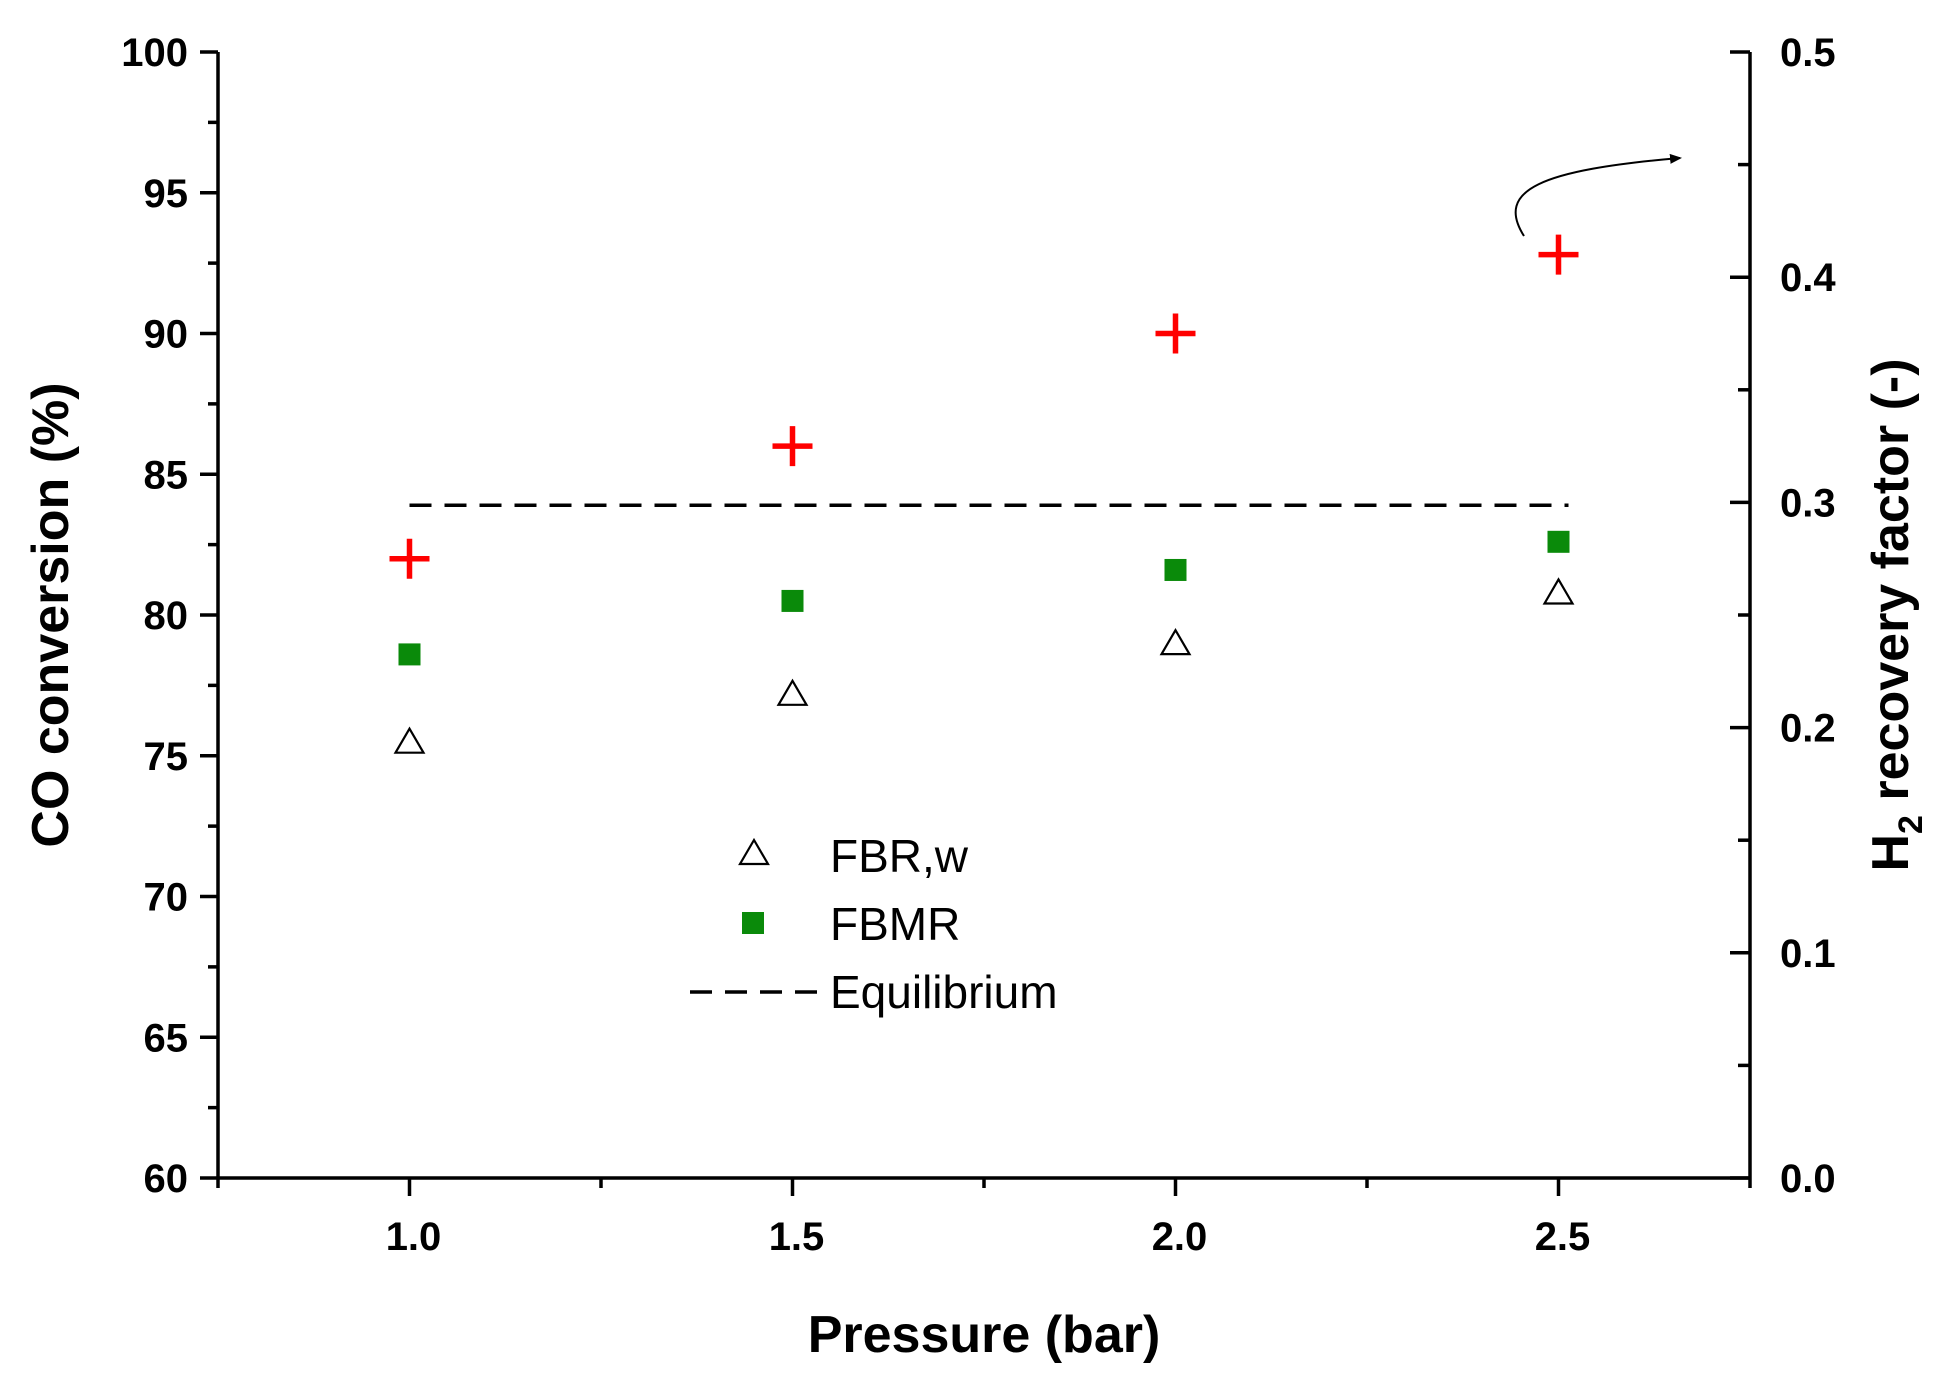 Image resolution: width=1953 pixels, height=1388 pixels. I want to click on x-tick-label: 1.5, so click(797, 1237).